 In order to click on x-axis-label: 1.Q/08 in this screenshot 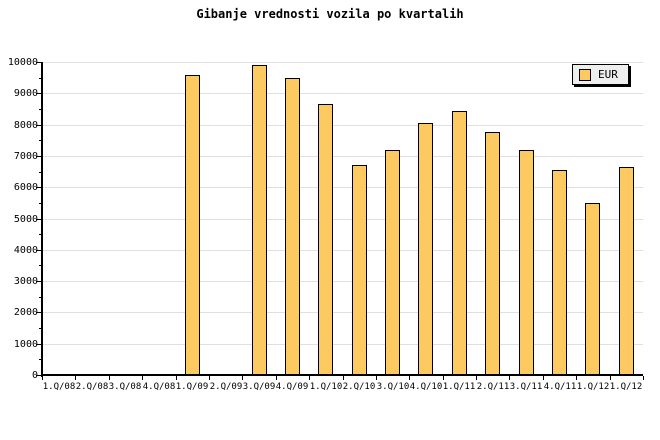, I will do `click(59, 387)`.